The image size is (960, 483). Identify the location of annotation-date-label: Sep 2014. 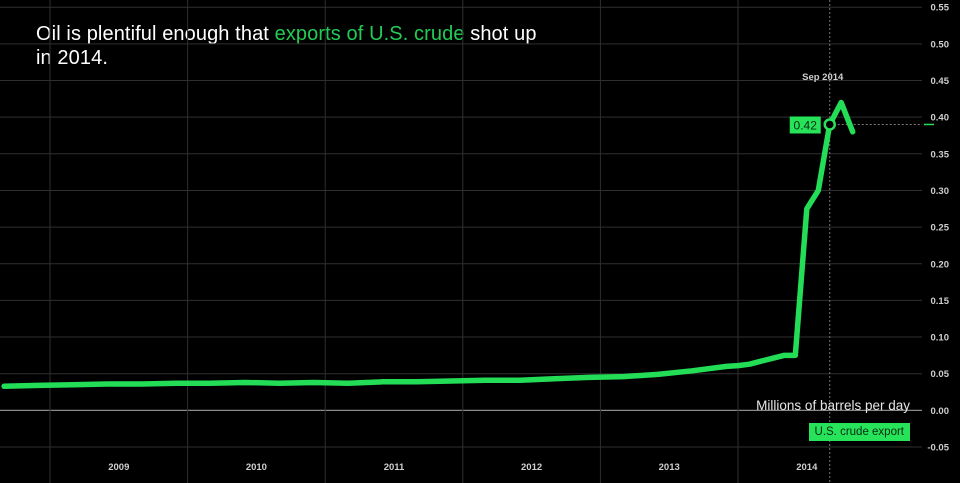
(823, 77).